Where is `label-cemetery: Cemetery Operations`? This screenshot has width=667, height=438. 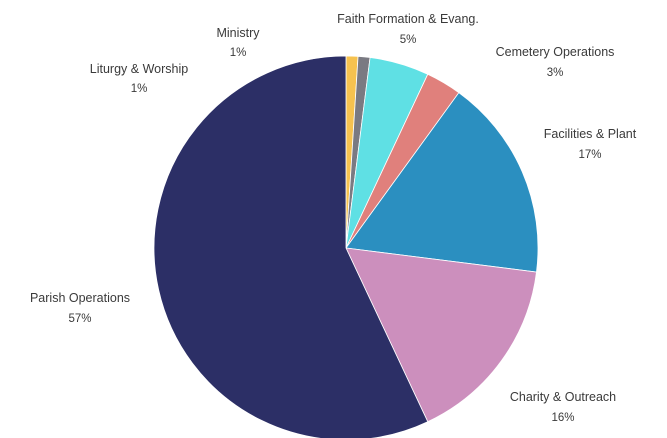
label-cemetery: Cemetery Operations is located at coordinates (555, 52).